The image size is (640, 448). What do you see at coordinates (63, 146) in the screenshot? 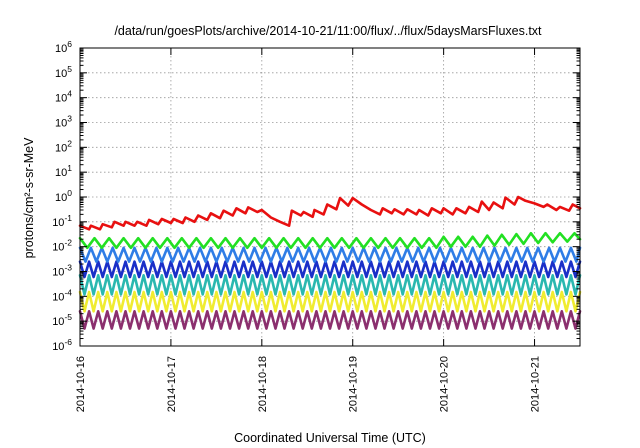
I see `y-tick-label: 10²` at bounding box center [63, 146].